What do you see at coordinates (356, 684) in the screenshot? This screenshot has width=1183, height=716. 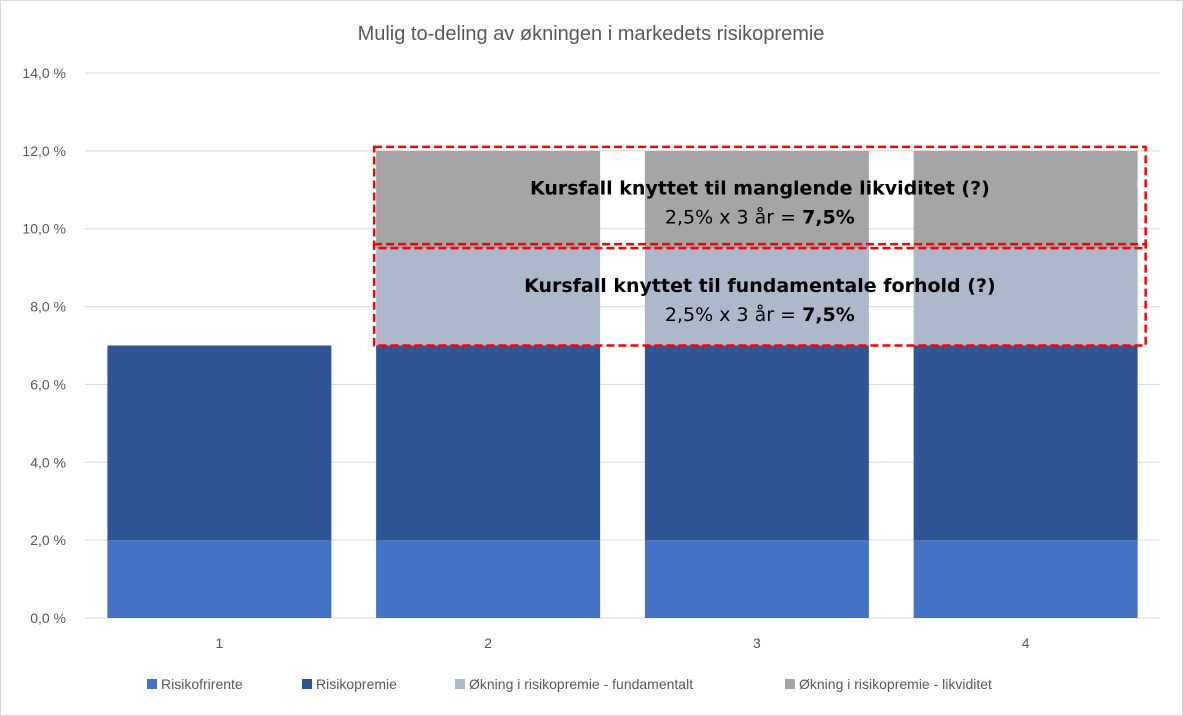 I see `legend-label: Risikopremie` at bounding box center [356, 684].